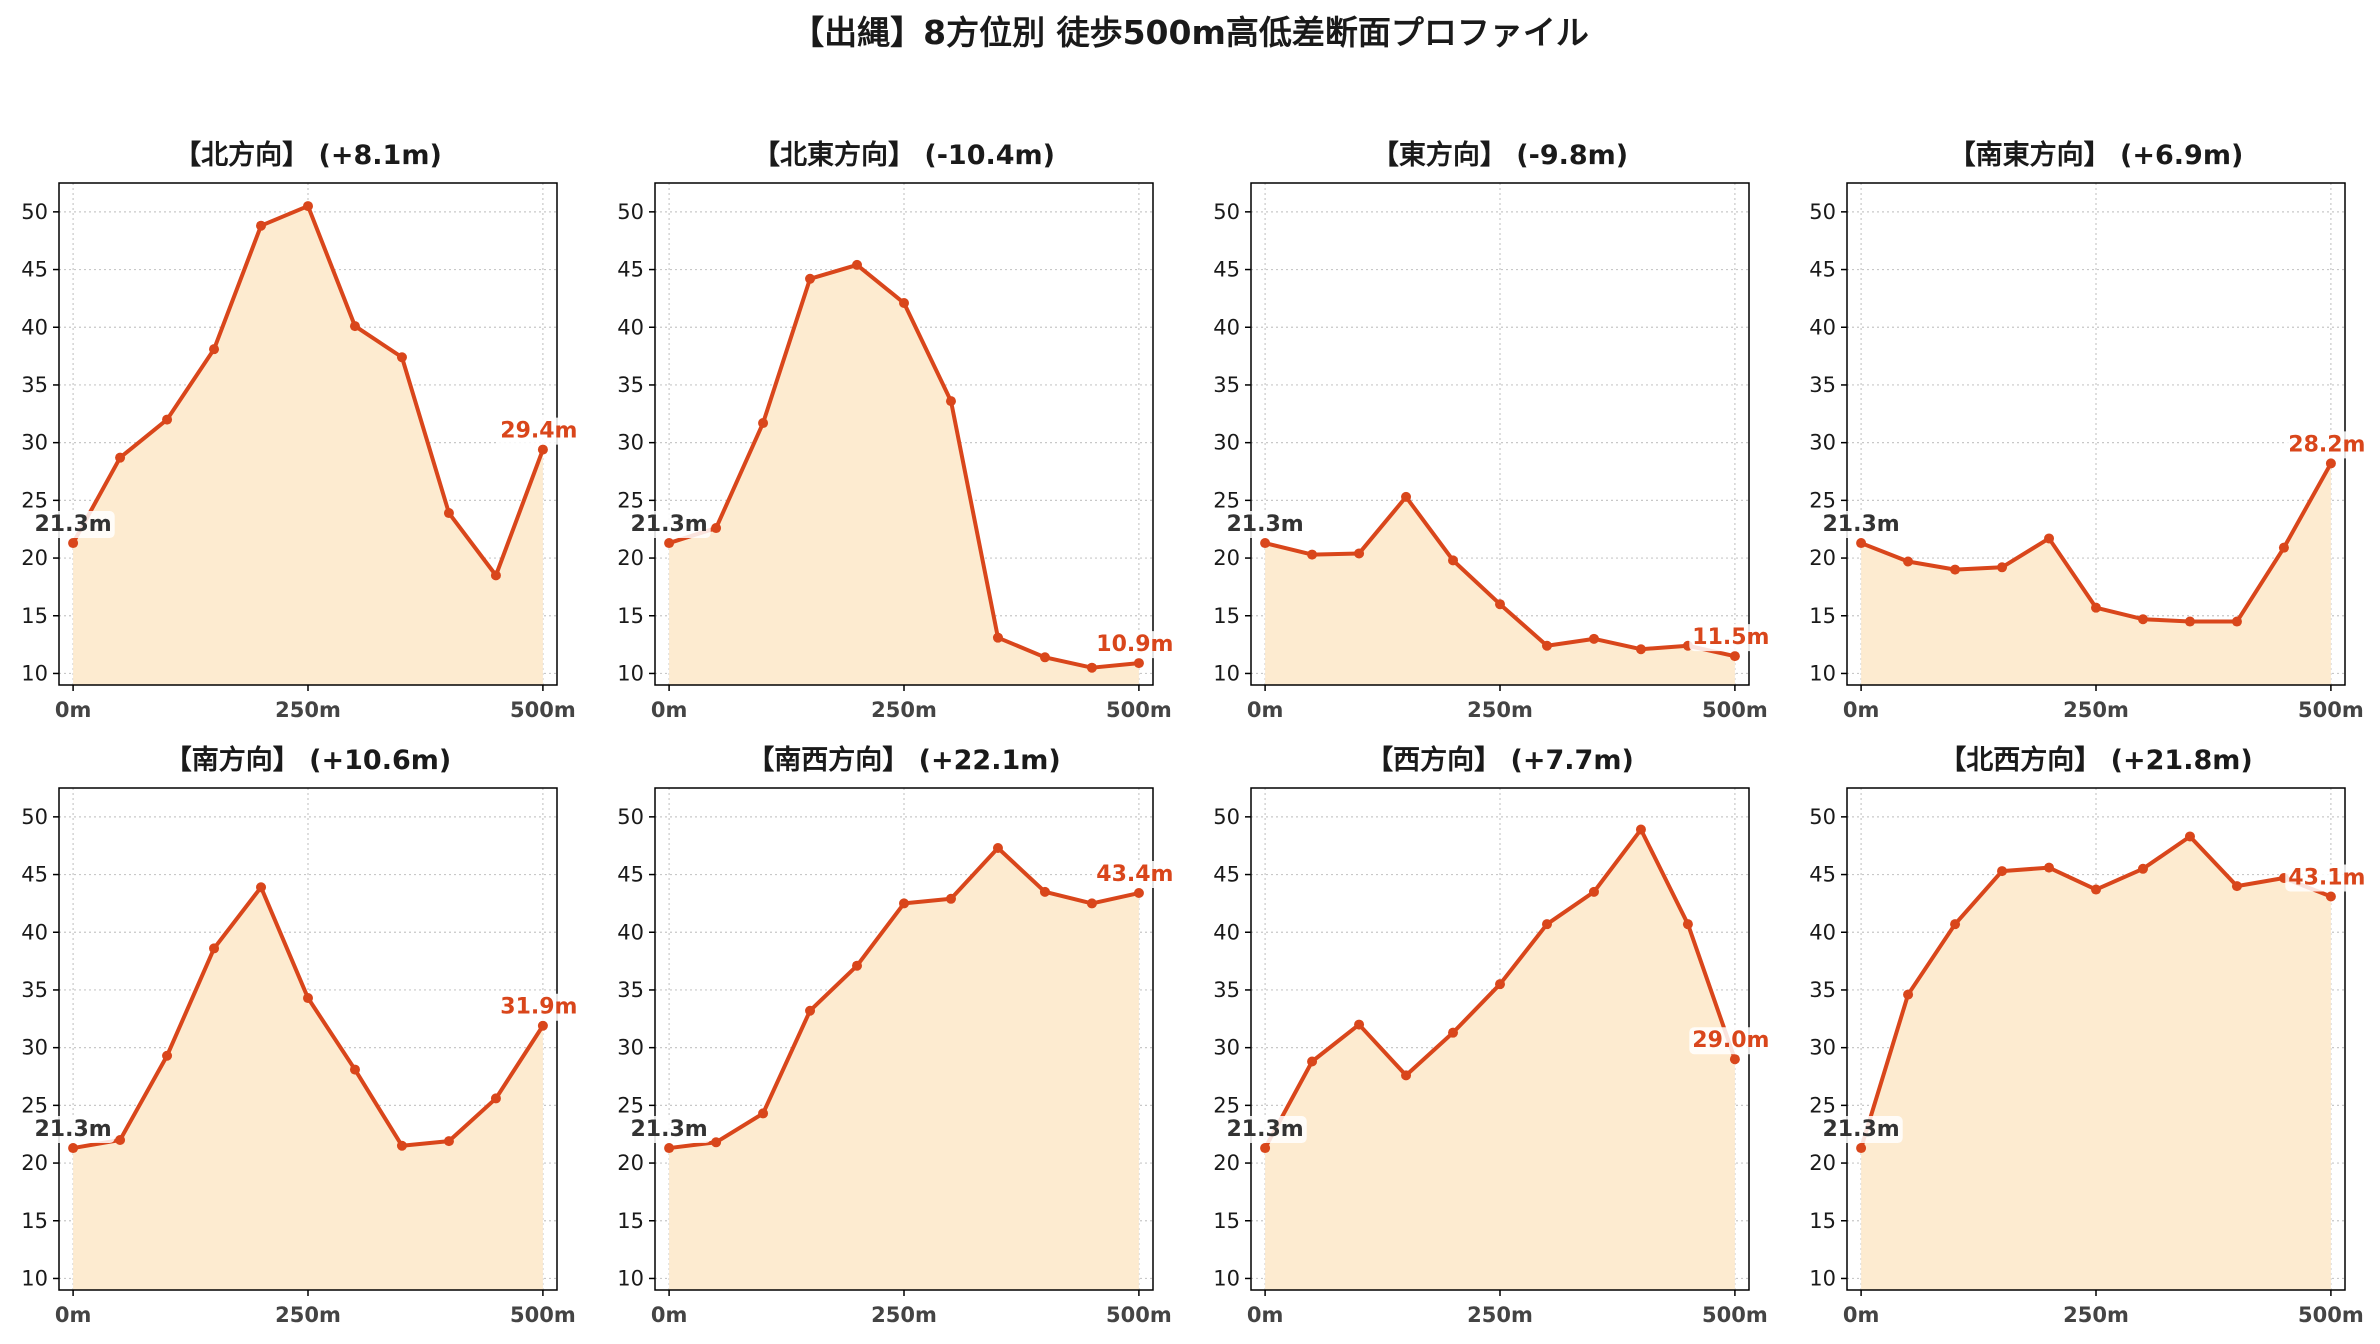 This screenshot has height=1344, width=2380. I want to click on end-elevation-label: 29.0m, so click(1730, 1040).